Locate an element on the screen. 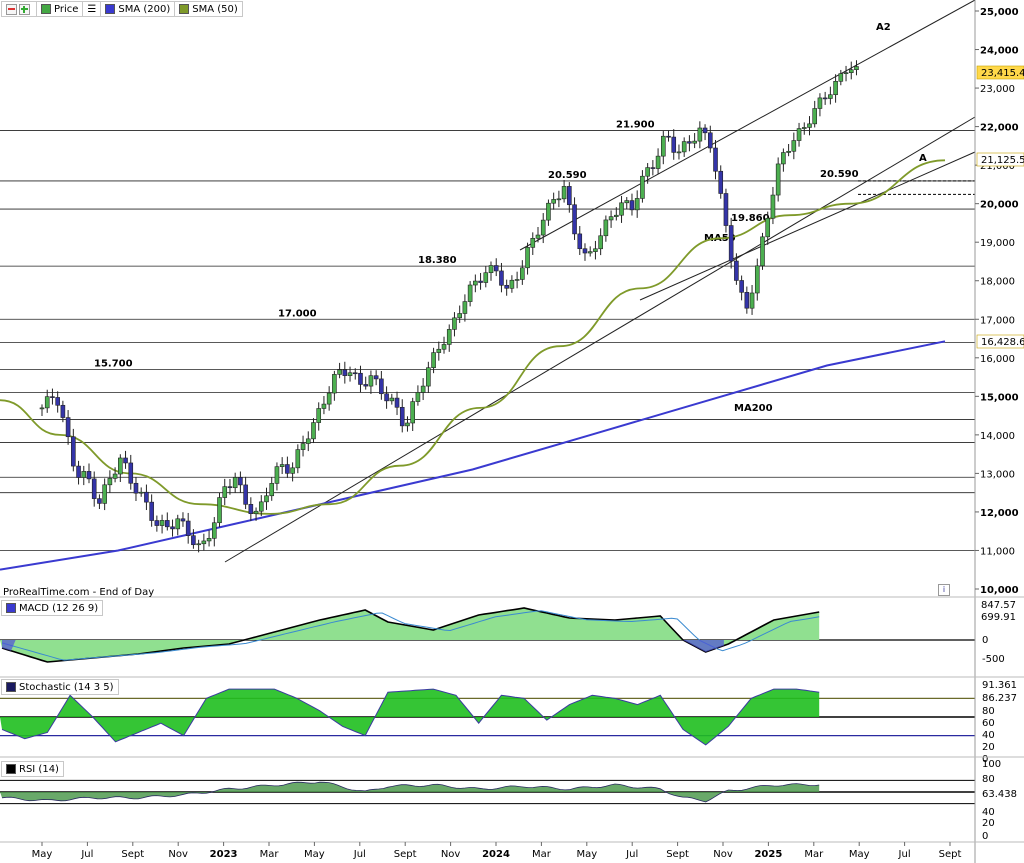  y-tick-label: 17,000 is located at coordinates (997, 320).